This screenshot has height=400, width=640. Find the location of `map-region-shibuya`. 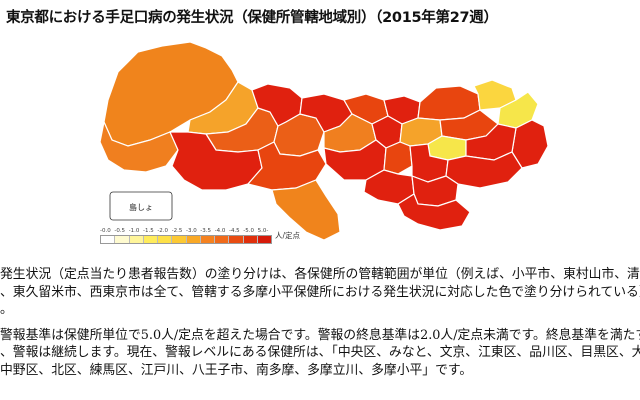

map-region-shibuya is located at coordinates (398, 158).